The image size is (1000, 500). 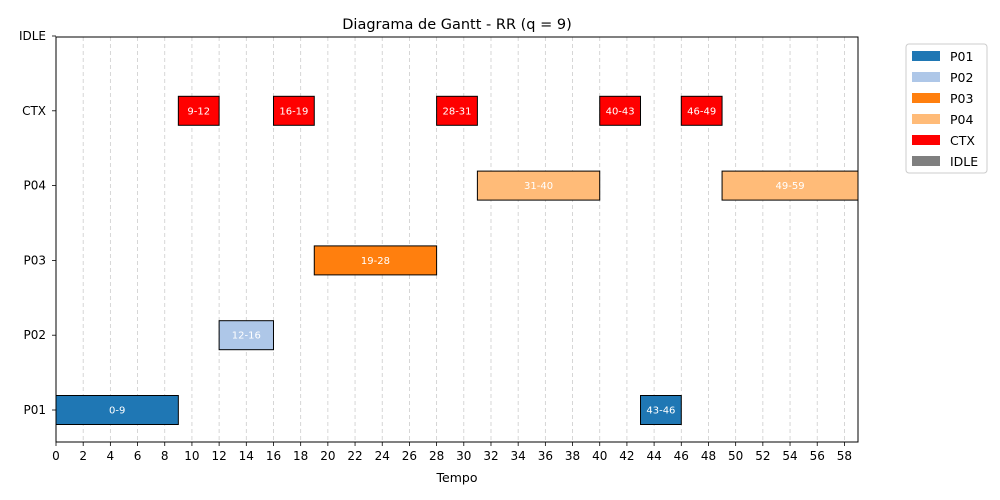 What do you see at coordinates (83, 456) in the screenshot?
I see `x-tick-label: 2` at bounding box center [83, 456].